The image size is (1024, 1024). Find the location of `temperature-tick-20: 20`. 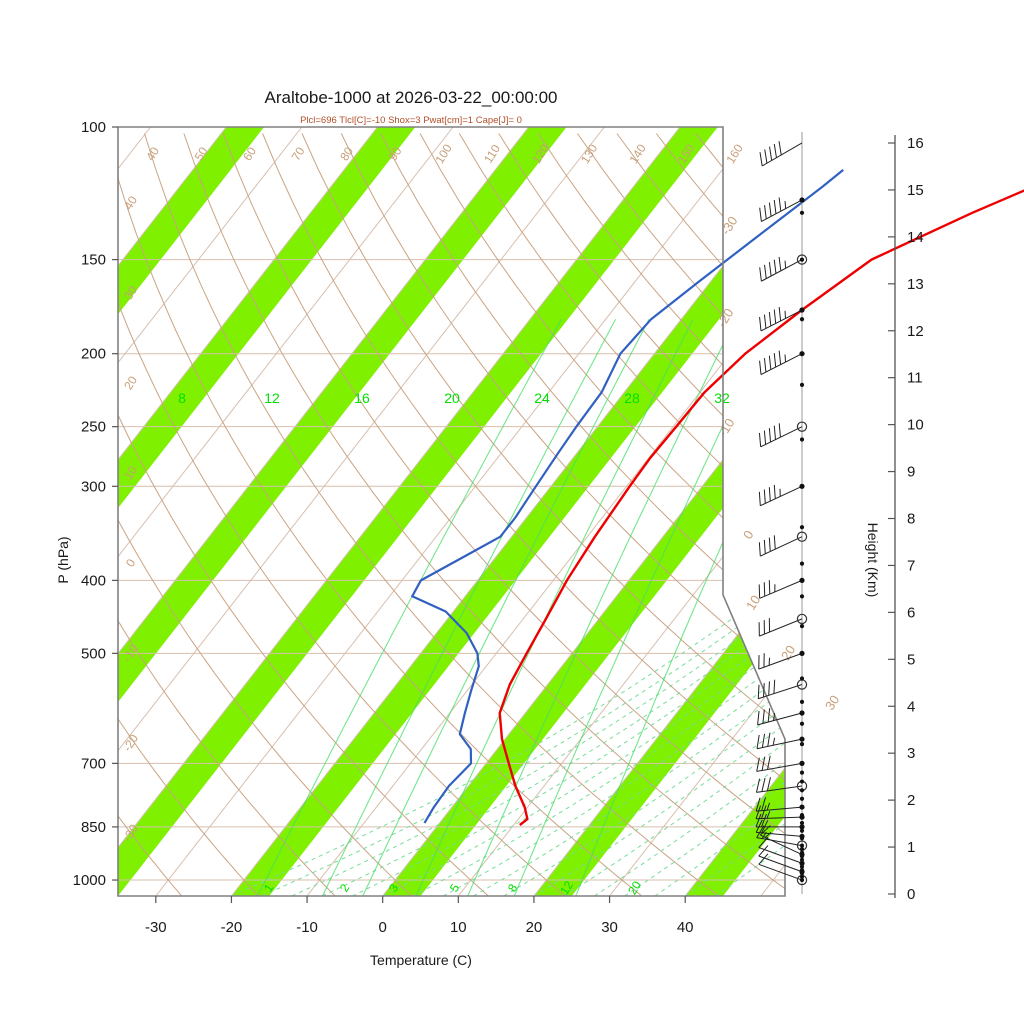

temperature-tick-20: 20 is located at coordinates (534, 927).